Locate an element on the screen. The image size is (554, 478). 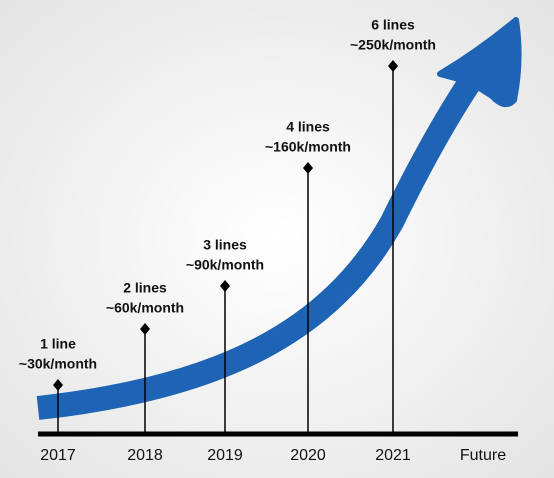
year-label: 2017 is located at coordinates (58, 455).